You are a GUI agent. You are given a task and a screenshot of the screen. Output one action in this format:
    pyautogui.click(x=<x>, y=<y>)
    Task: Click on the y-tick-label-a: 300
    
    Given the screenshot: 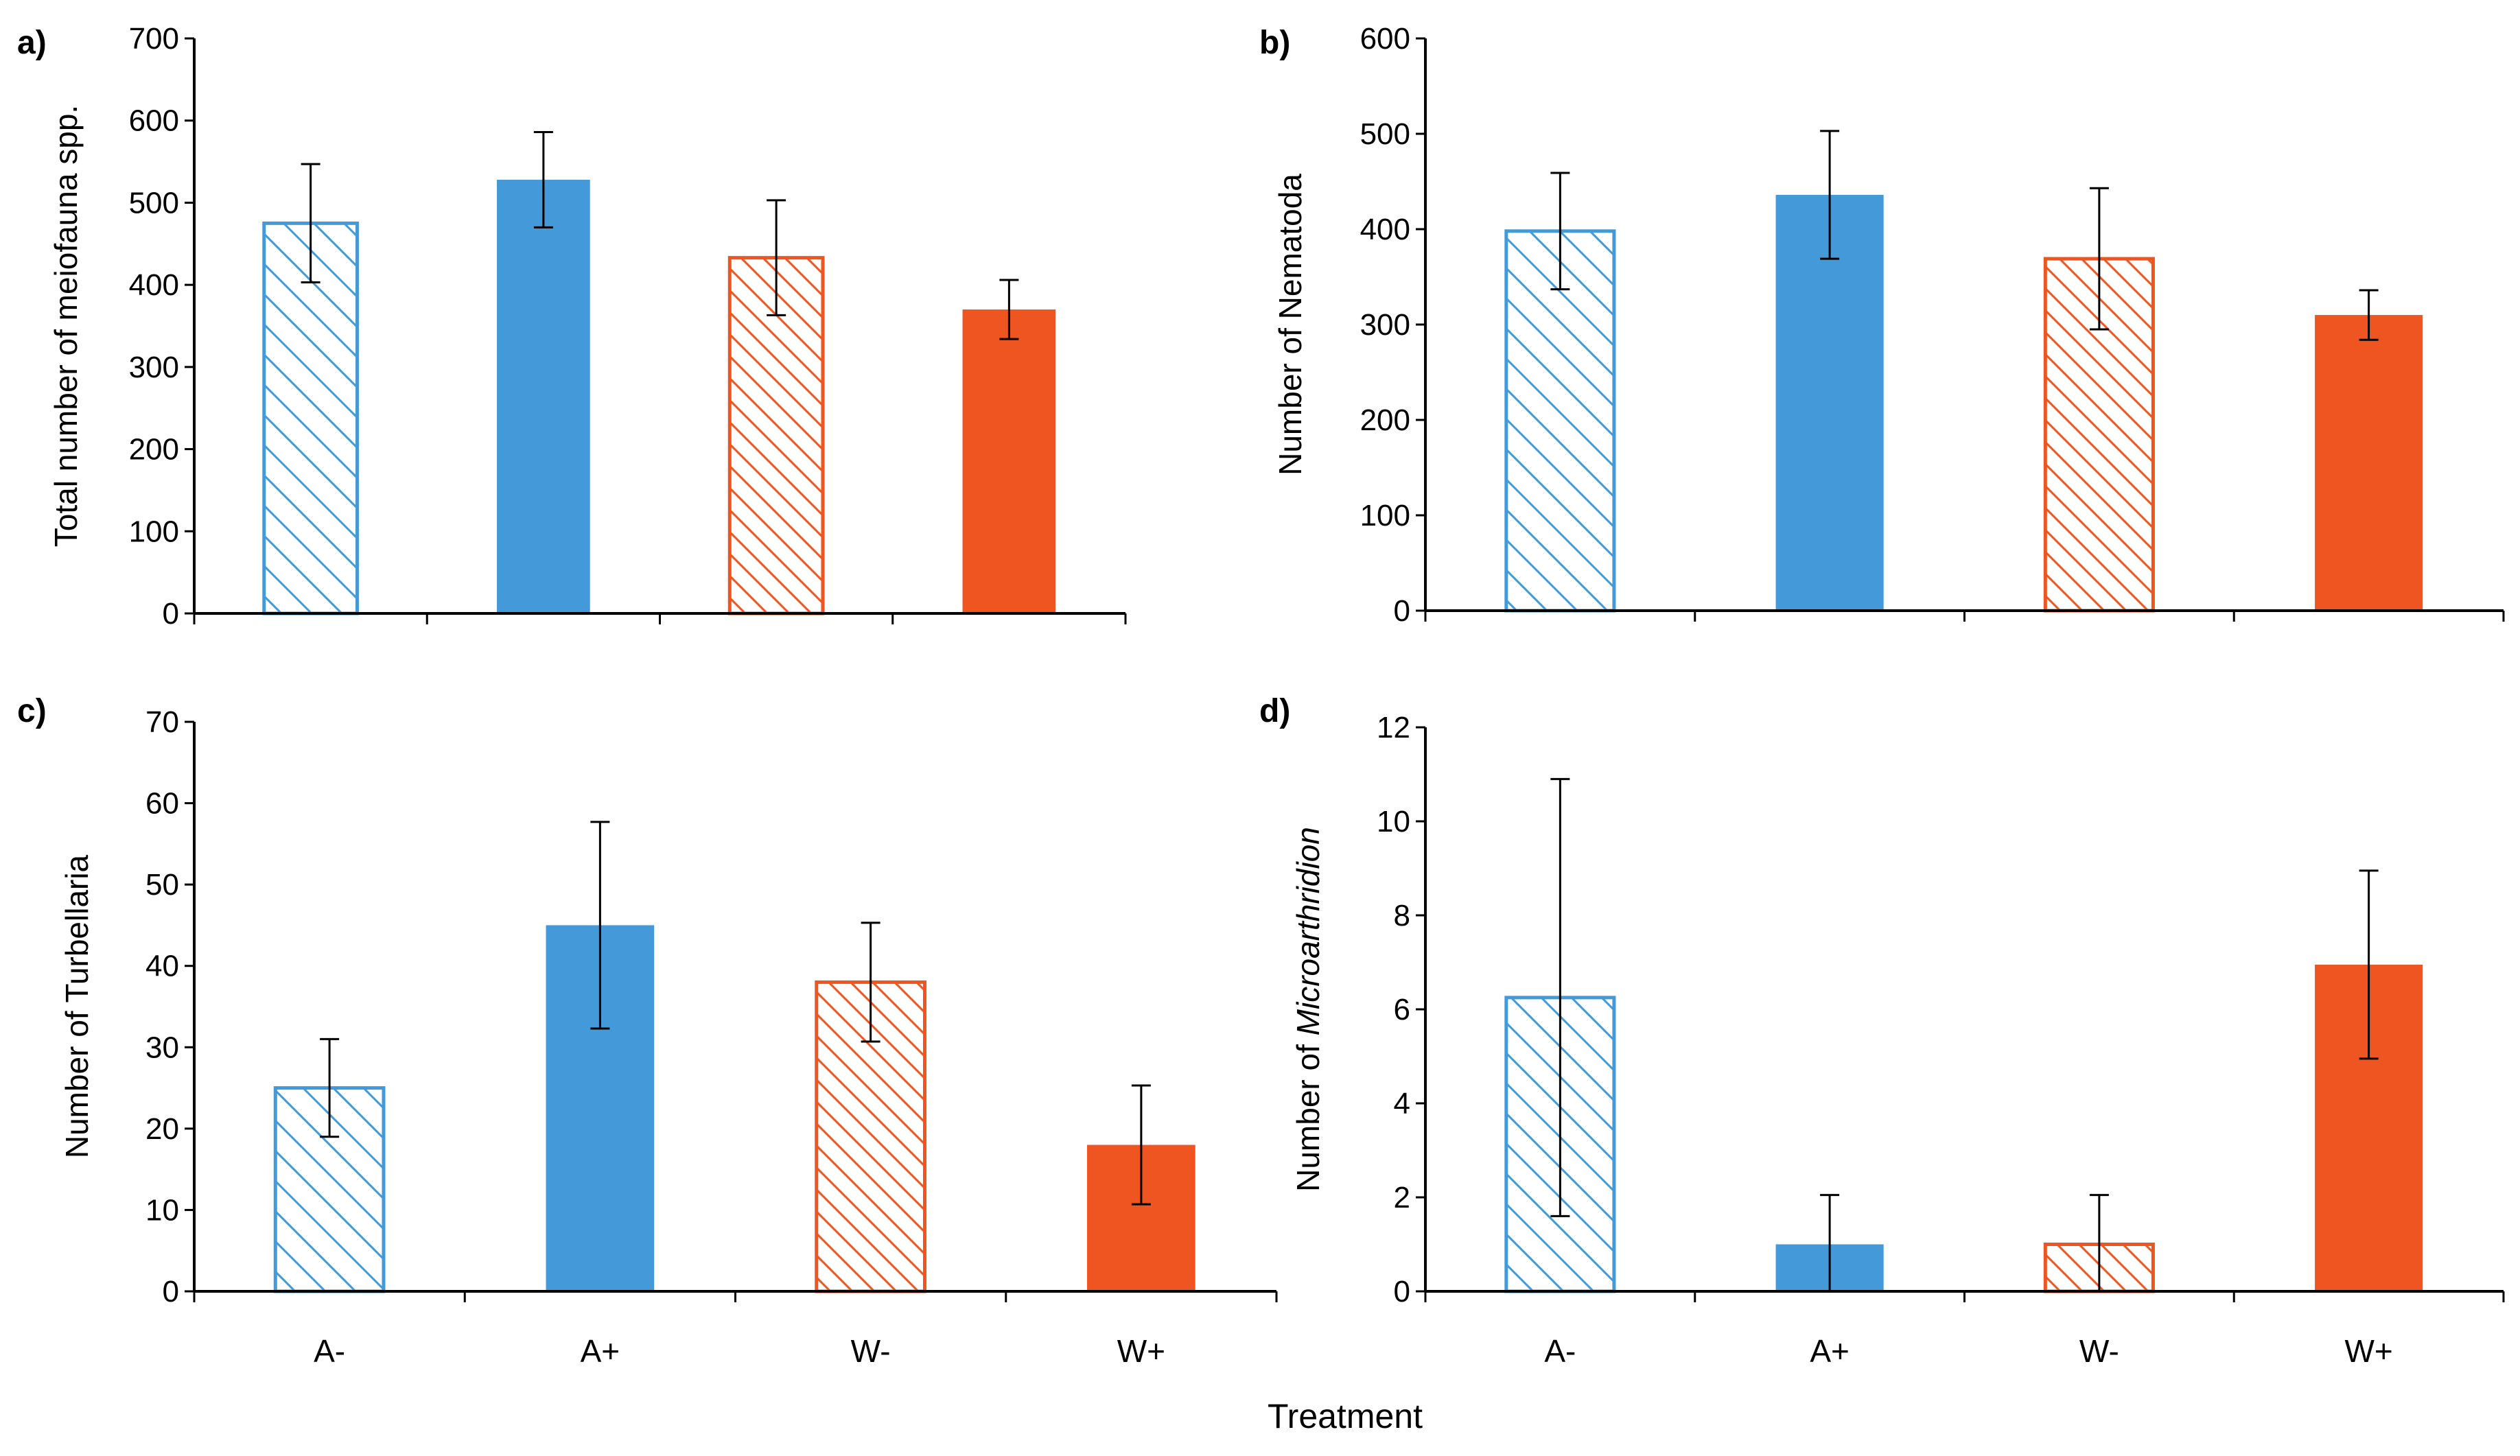 What is the action you would take?
    pyautogui.click(x=154, y=367)
    